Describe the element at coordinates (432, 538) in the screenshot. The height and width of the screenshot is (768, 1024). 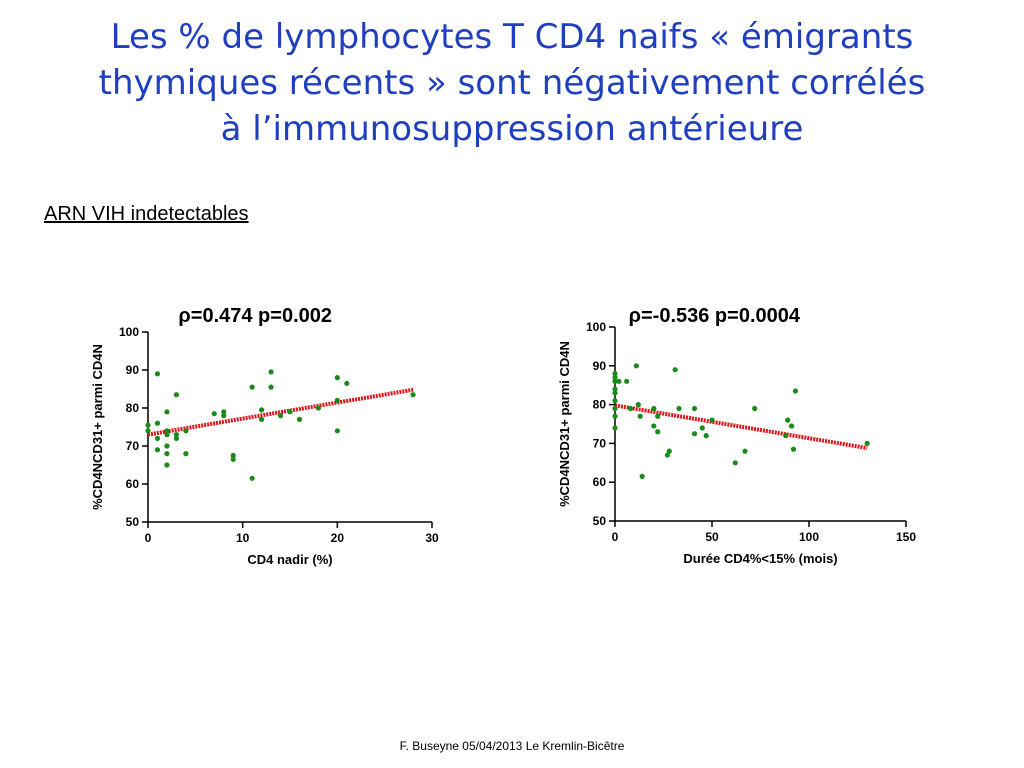
I see `x-tick-label: 30` at that location.